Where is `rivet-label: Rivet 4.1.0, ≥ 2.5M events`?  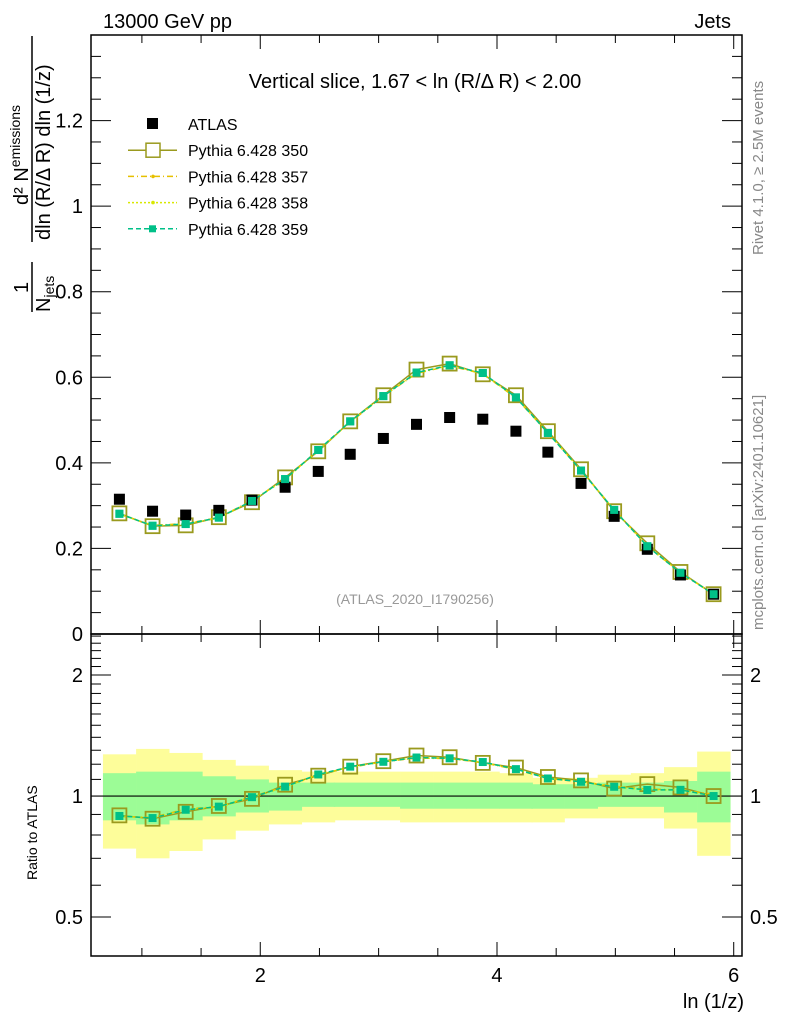
rivet-label: Rivet 4.1.0, ≥ 2.5M events is located at coordinates (758, 168).